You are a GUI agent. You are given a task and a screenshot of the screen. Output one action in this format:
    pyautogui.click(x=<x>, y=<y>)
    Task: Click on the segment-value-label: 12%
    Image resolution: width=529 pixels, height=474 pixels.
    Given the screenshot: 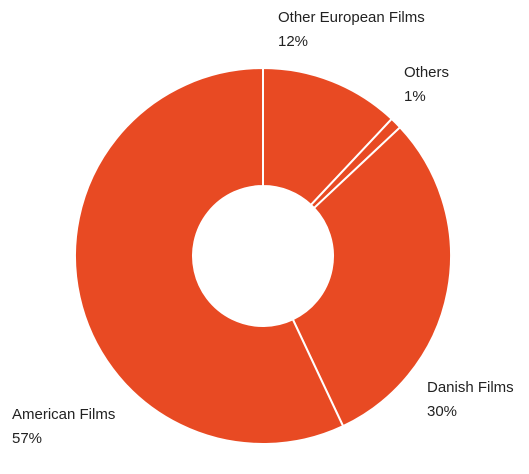 What is the action you would take?
    pyautogui.click(x=293, y=41)
    